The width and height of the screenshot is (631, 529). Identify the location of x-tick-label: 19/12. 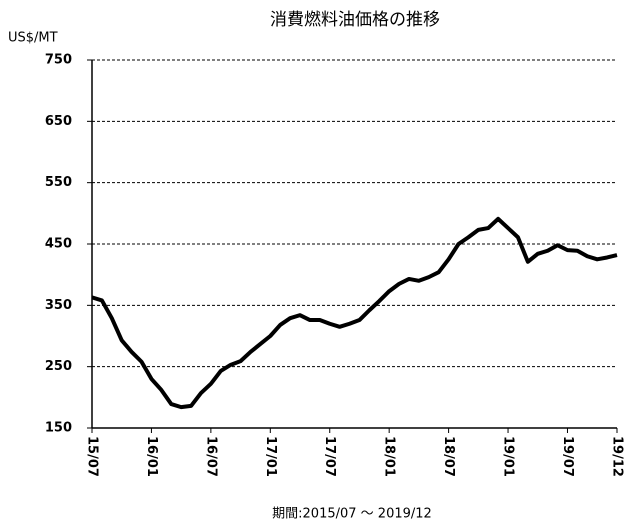
(617, 456).